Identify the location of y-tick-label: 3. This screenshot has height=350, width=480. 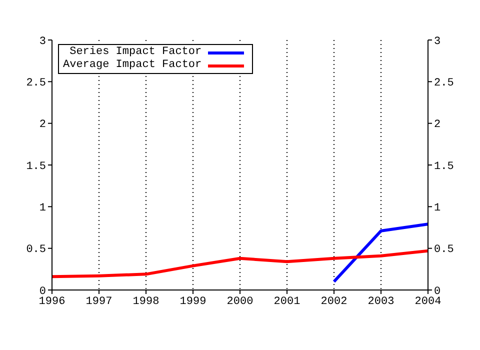
(42, 42).